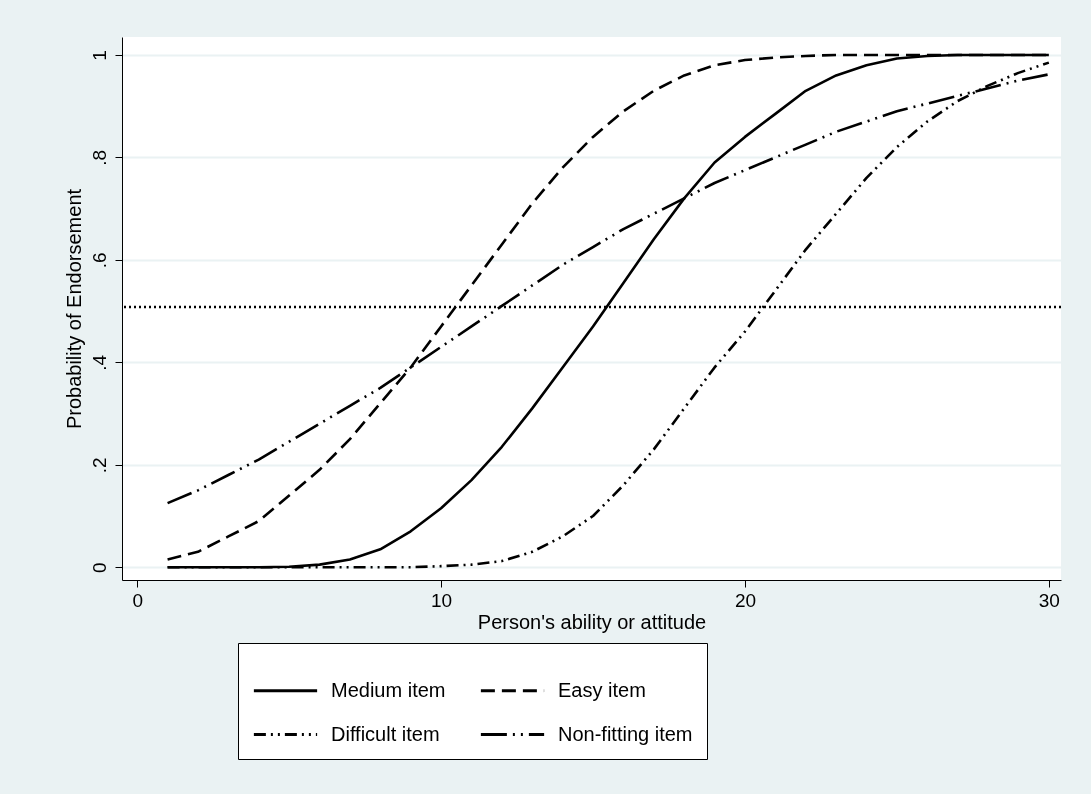 The width and height of the screenshot is (1091, 794). Describe the element at coordinates (99, 362) in the screenshot. I see `y-tick-label: .4` at that location.